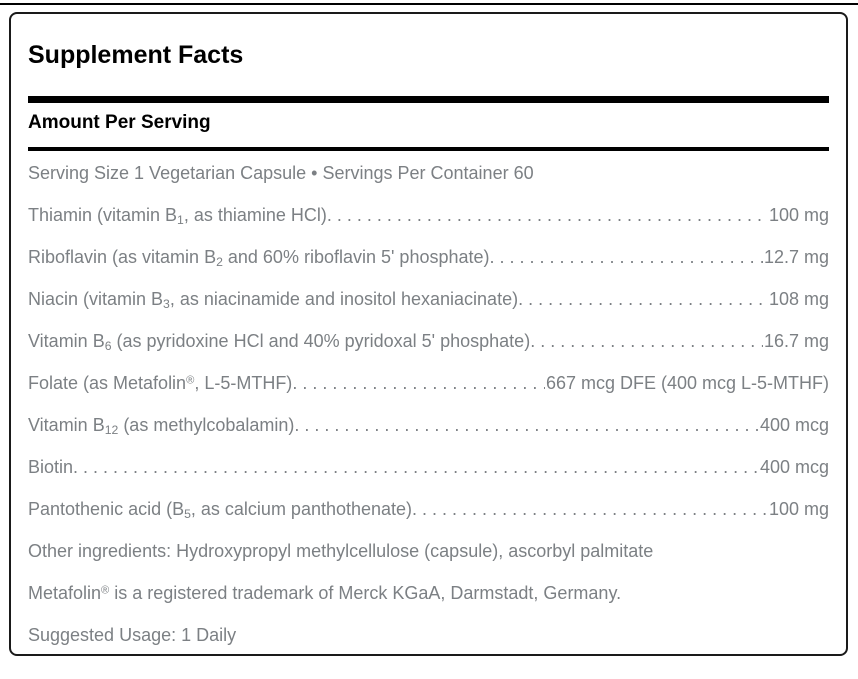 This screenshot has height=679, width=858. I want to click on fact-row: Vitamin B12 (as methylcobalamin) 400 mcg, so click(428, 425).